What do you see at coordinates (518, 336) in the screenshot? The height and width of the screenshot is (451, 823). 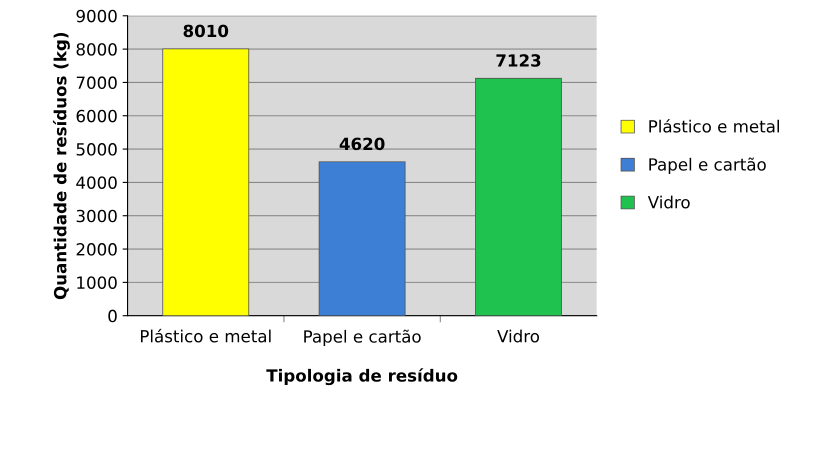 I see `x-tick-label: Vidro` at bounding box center [518, 336].